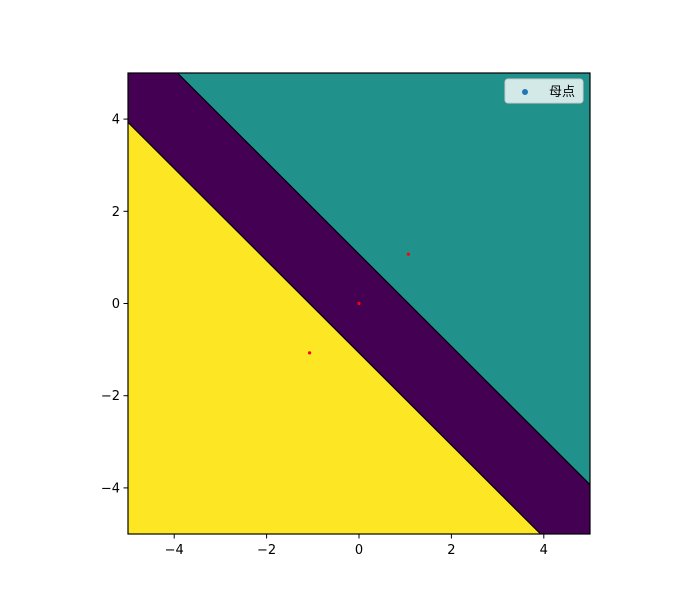 This screenshot has width=700, height=600. I want to click on y-tick-label: 2, so click(116, 212).